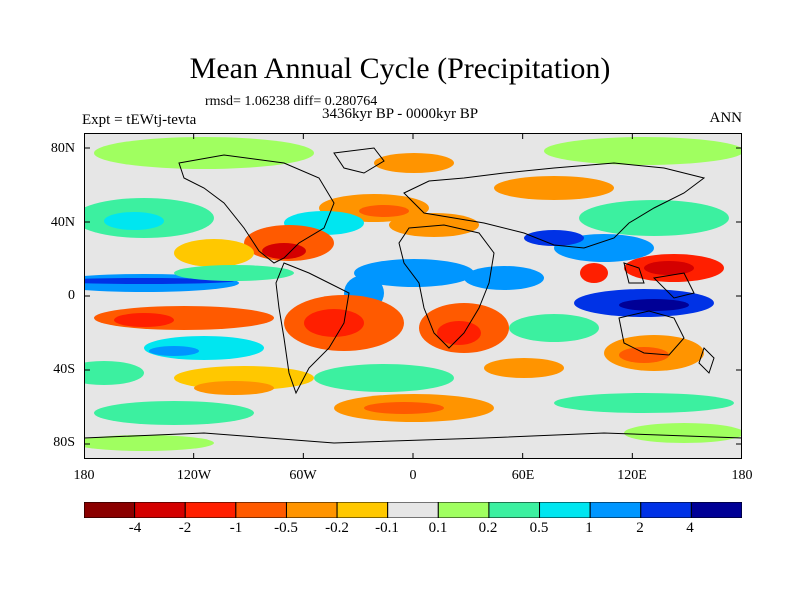  What do you see at coordinates (632, 475) in the screenshot?
I see `lon-label-120e: 120E` at bounding box center [632, 475].